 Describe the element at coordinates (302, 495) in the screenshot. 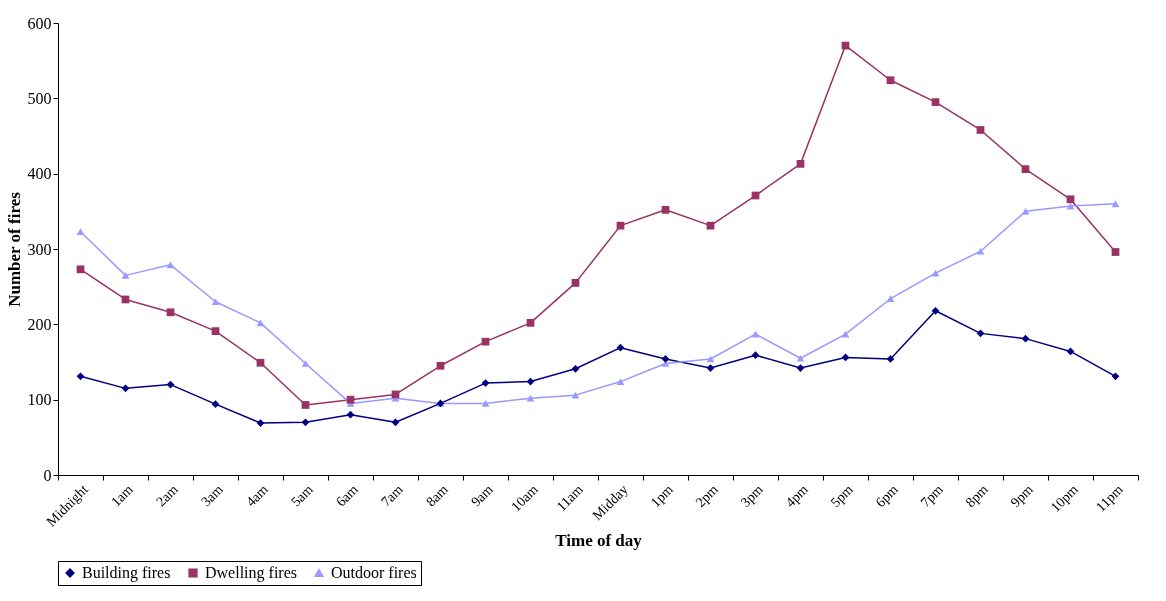

I see `x-tick-label: 5am` at that location.